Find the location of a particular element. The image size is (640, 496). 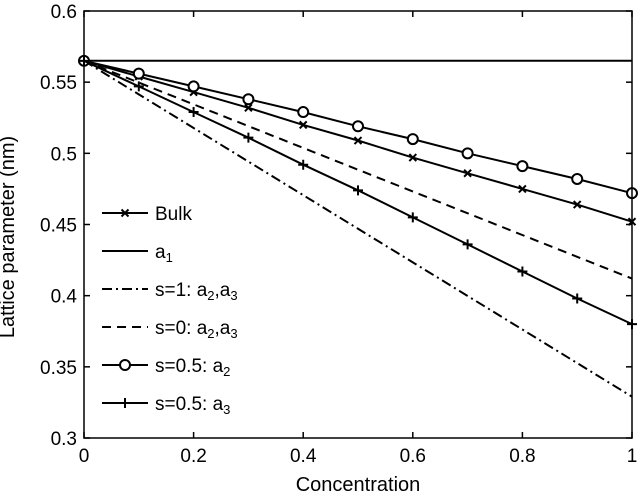

x-tick-label-1: 0.2 is located at coordinates (193, 456).